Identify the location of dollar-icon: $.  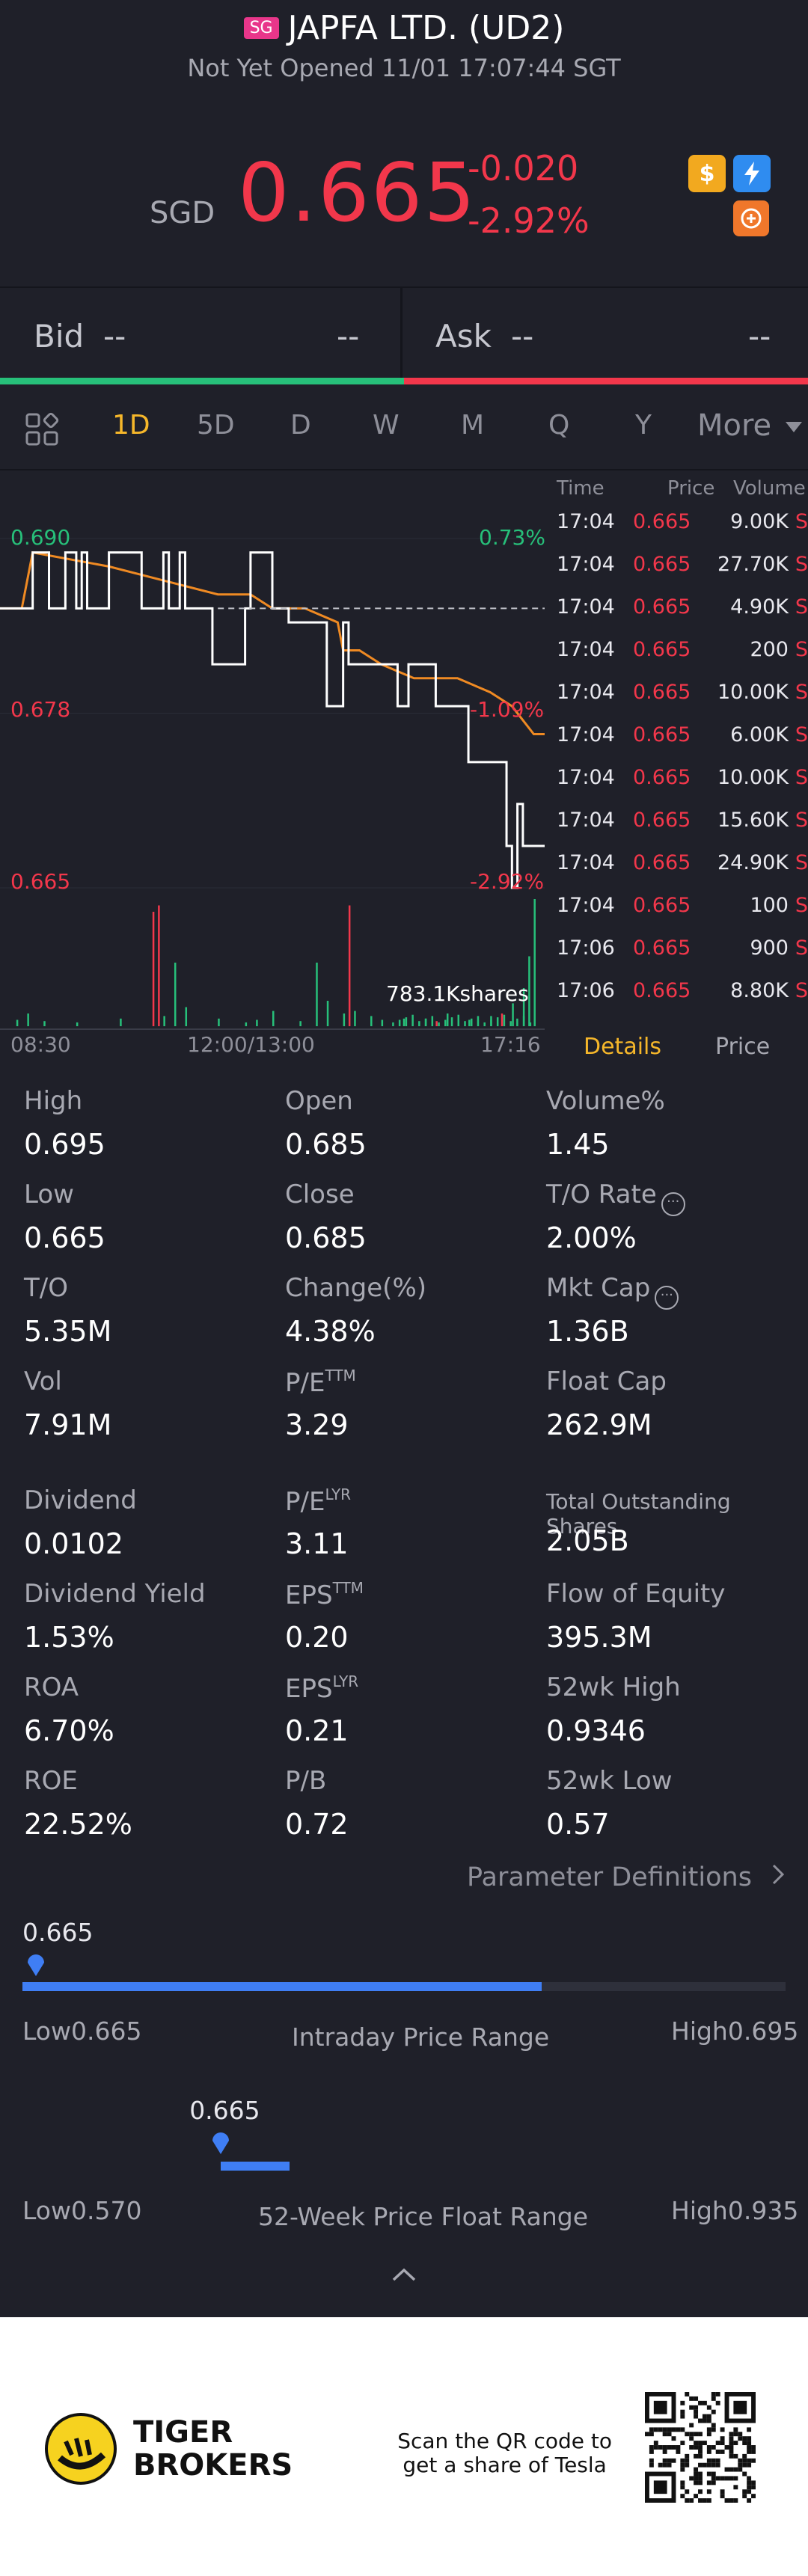
(707, 173).